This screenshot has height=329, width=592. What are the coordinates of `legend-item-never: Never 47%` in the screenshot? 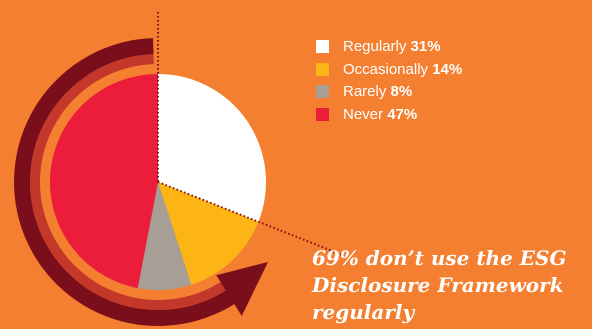 It's located at (389, 117).